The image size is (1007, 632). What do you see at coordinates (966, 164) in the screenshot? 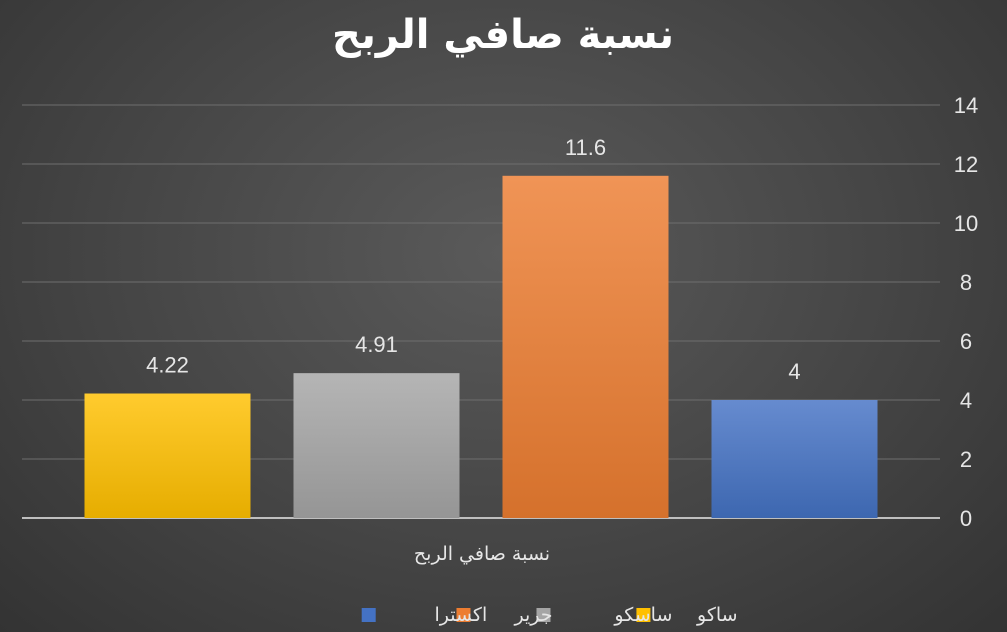
I see `y-tick-label: 12` at bounding box center [966, 164].